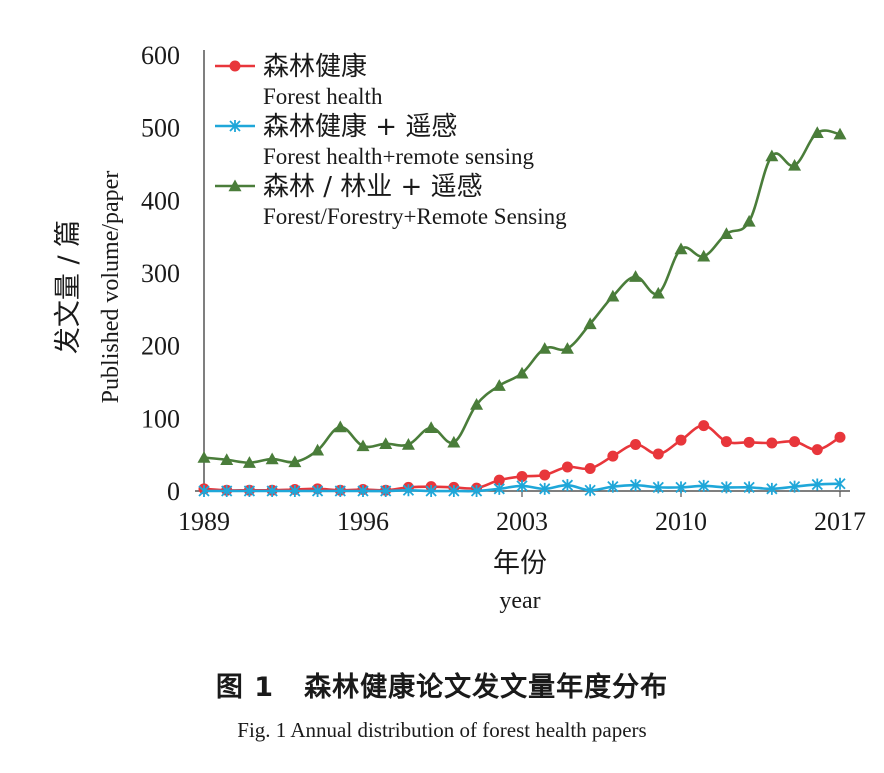 The height and width of the screenshot is (773, 884). Describe the element at coordinates (520, 563) in the screenshot. I see `x-axis-label-cn: 年份` at that location.